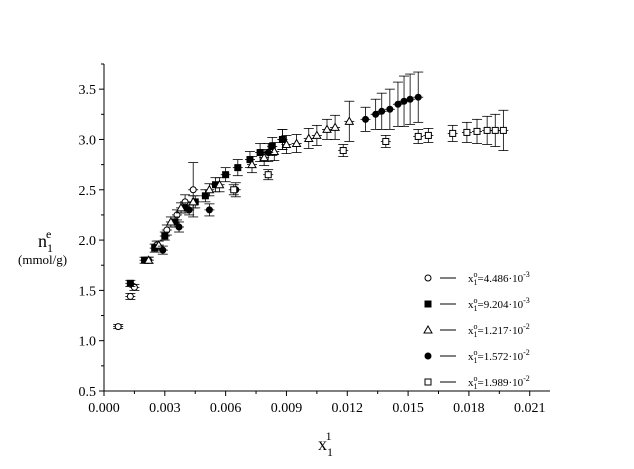 This screenshot has height=469, width=634. I want to click on x-tick-label: 0.006, so click(226, 408).